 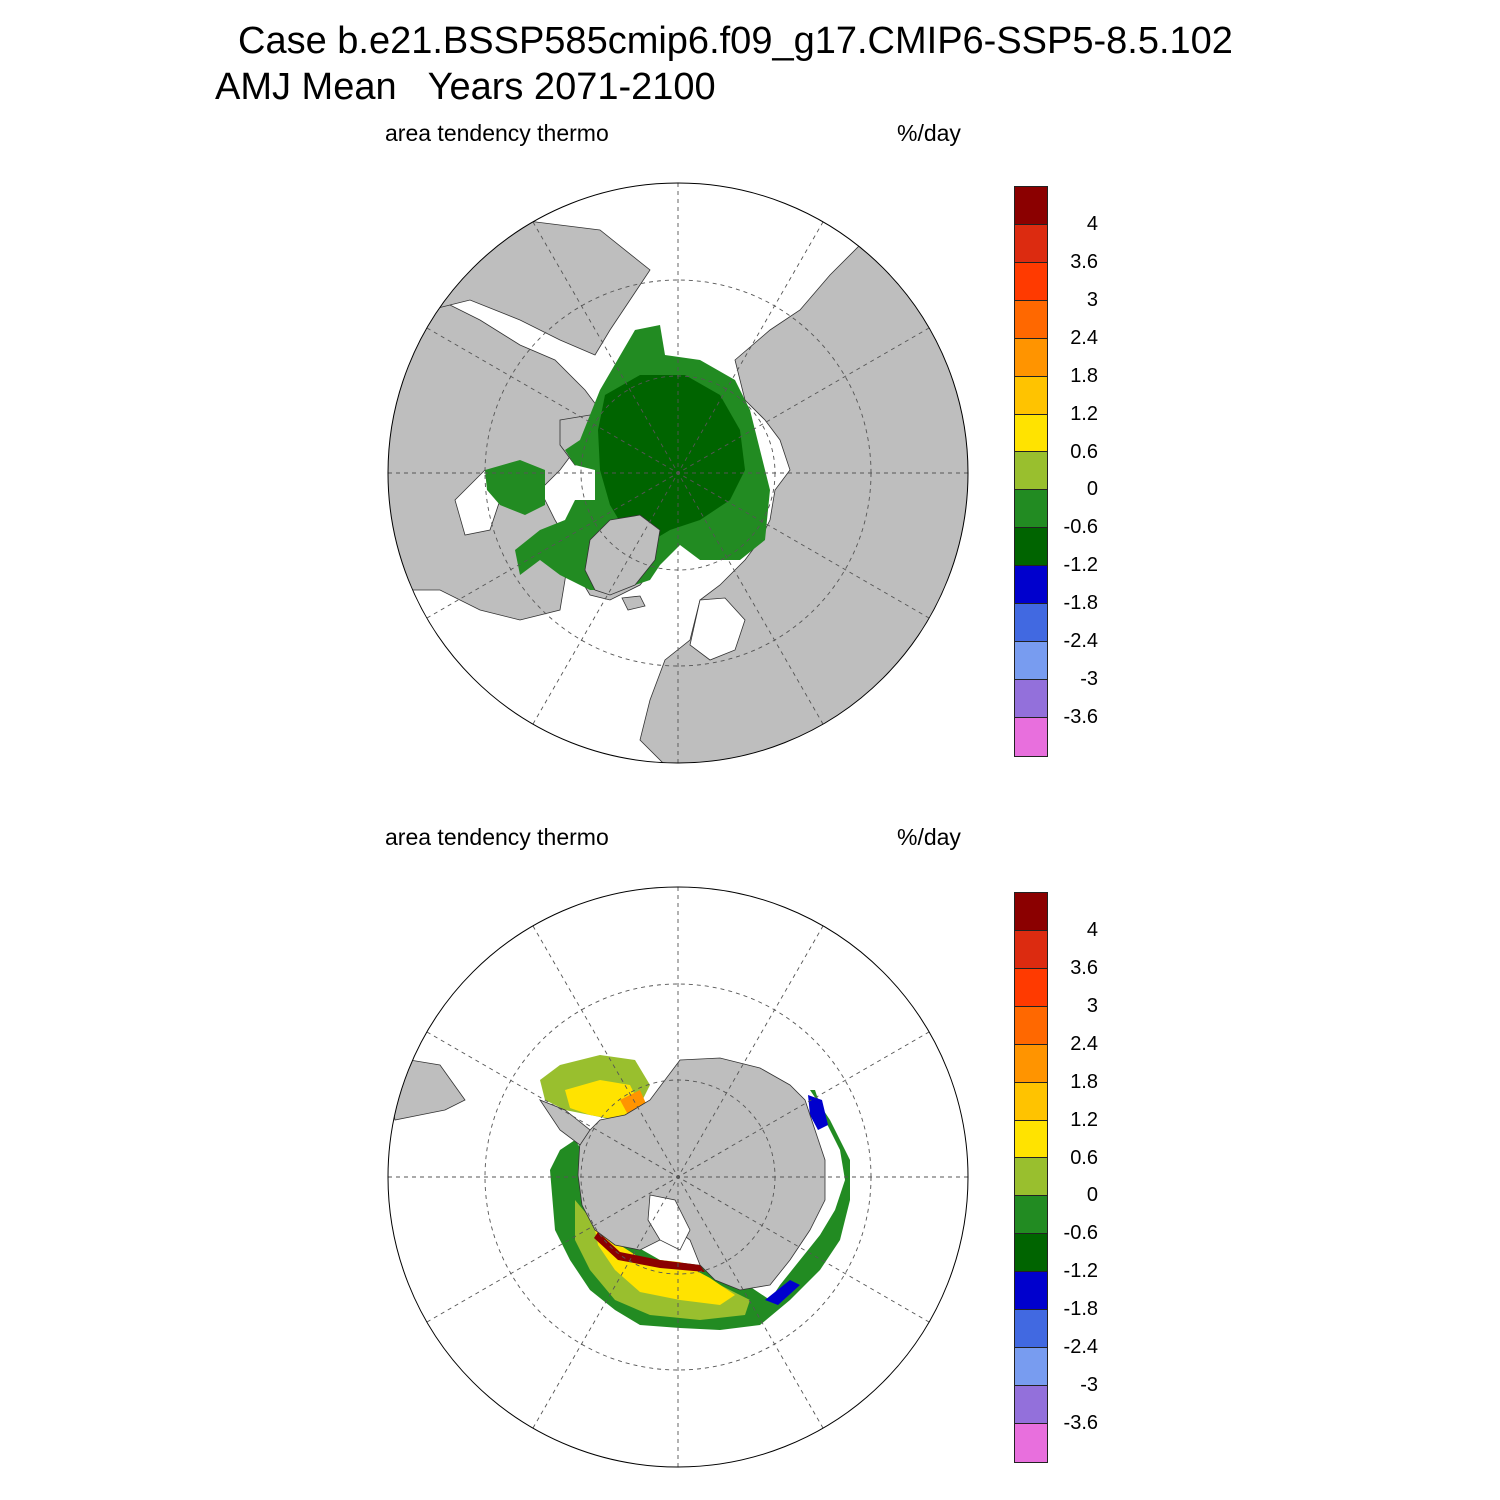 I want to click on north-colorbar-tick-label: 1.8, so click(x=1084, y=375).